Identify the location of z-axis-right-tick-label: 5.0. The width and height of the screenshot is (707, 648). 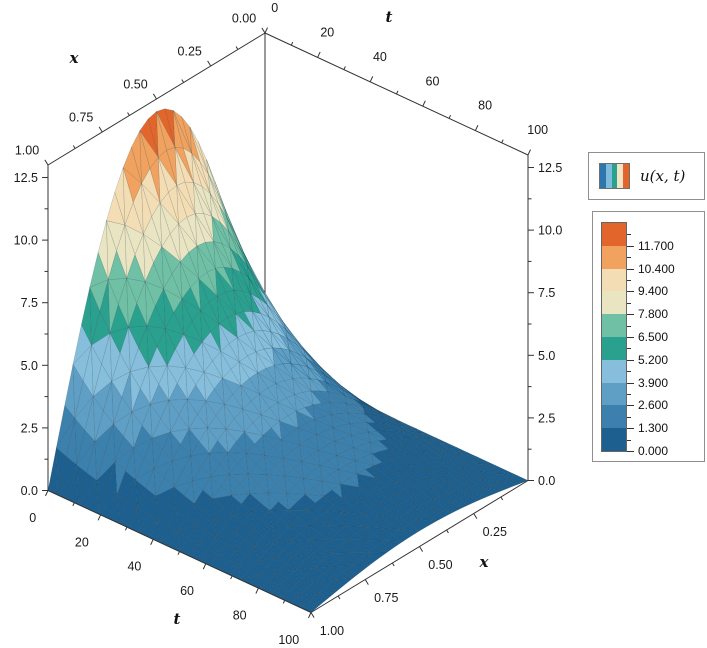
(546, 356).